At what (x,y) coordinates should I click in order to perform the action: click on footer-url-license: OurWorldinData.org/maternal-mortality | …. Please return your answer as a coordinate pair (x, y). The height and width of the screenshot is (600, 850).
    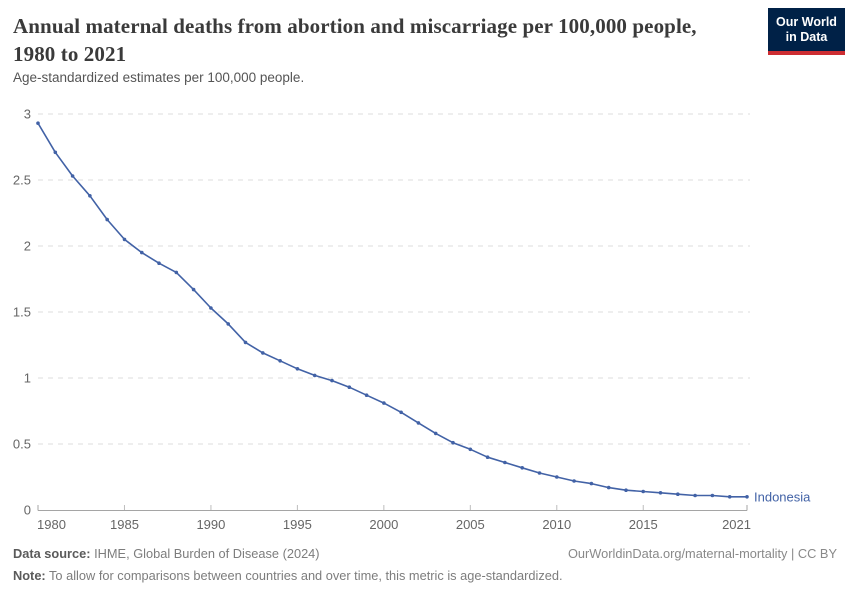
    Looking at the image, I should click on (702, 553).